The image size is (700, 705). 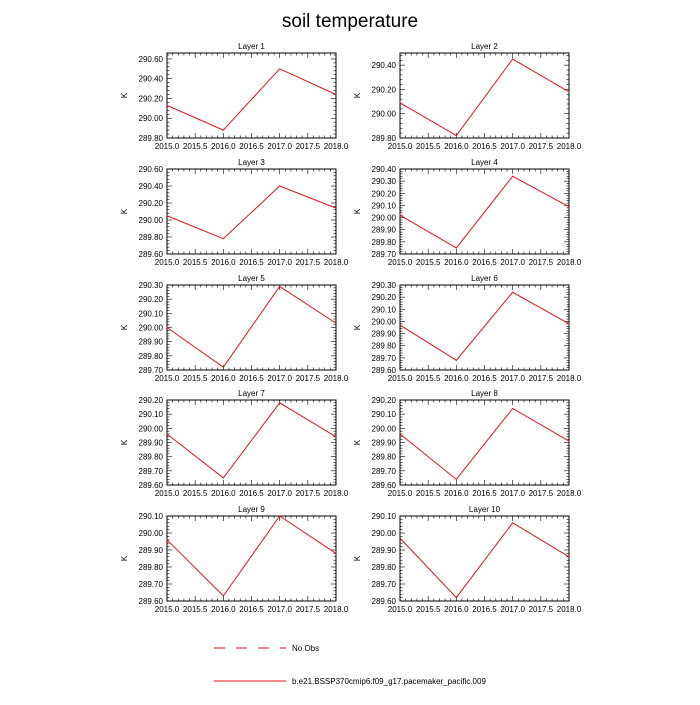 I want to click on panel-title: Layer 6, so click(x=484, y=278).